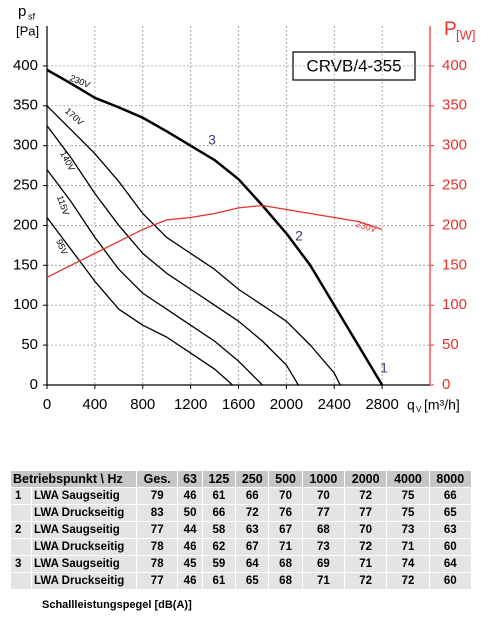 The height and width of the screenshot is (626, 490). I want to click on table-row: 1 LWA Saugseitig 79 46 61 66 70 70 72 75 66, so click(241, 496).